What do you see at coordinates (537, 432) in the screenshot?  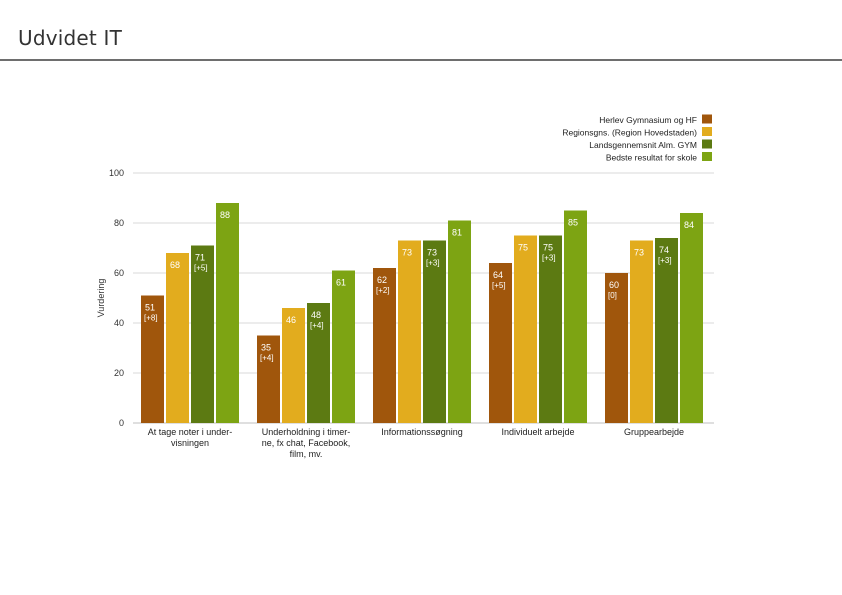 I see `x-tick-label: Individuelt arbejde` at bounding box center [537, 432].